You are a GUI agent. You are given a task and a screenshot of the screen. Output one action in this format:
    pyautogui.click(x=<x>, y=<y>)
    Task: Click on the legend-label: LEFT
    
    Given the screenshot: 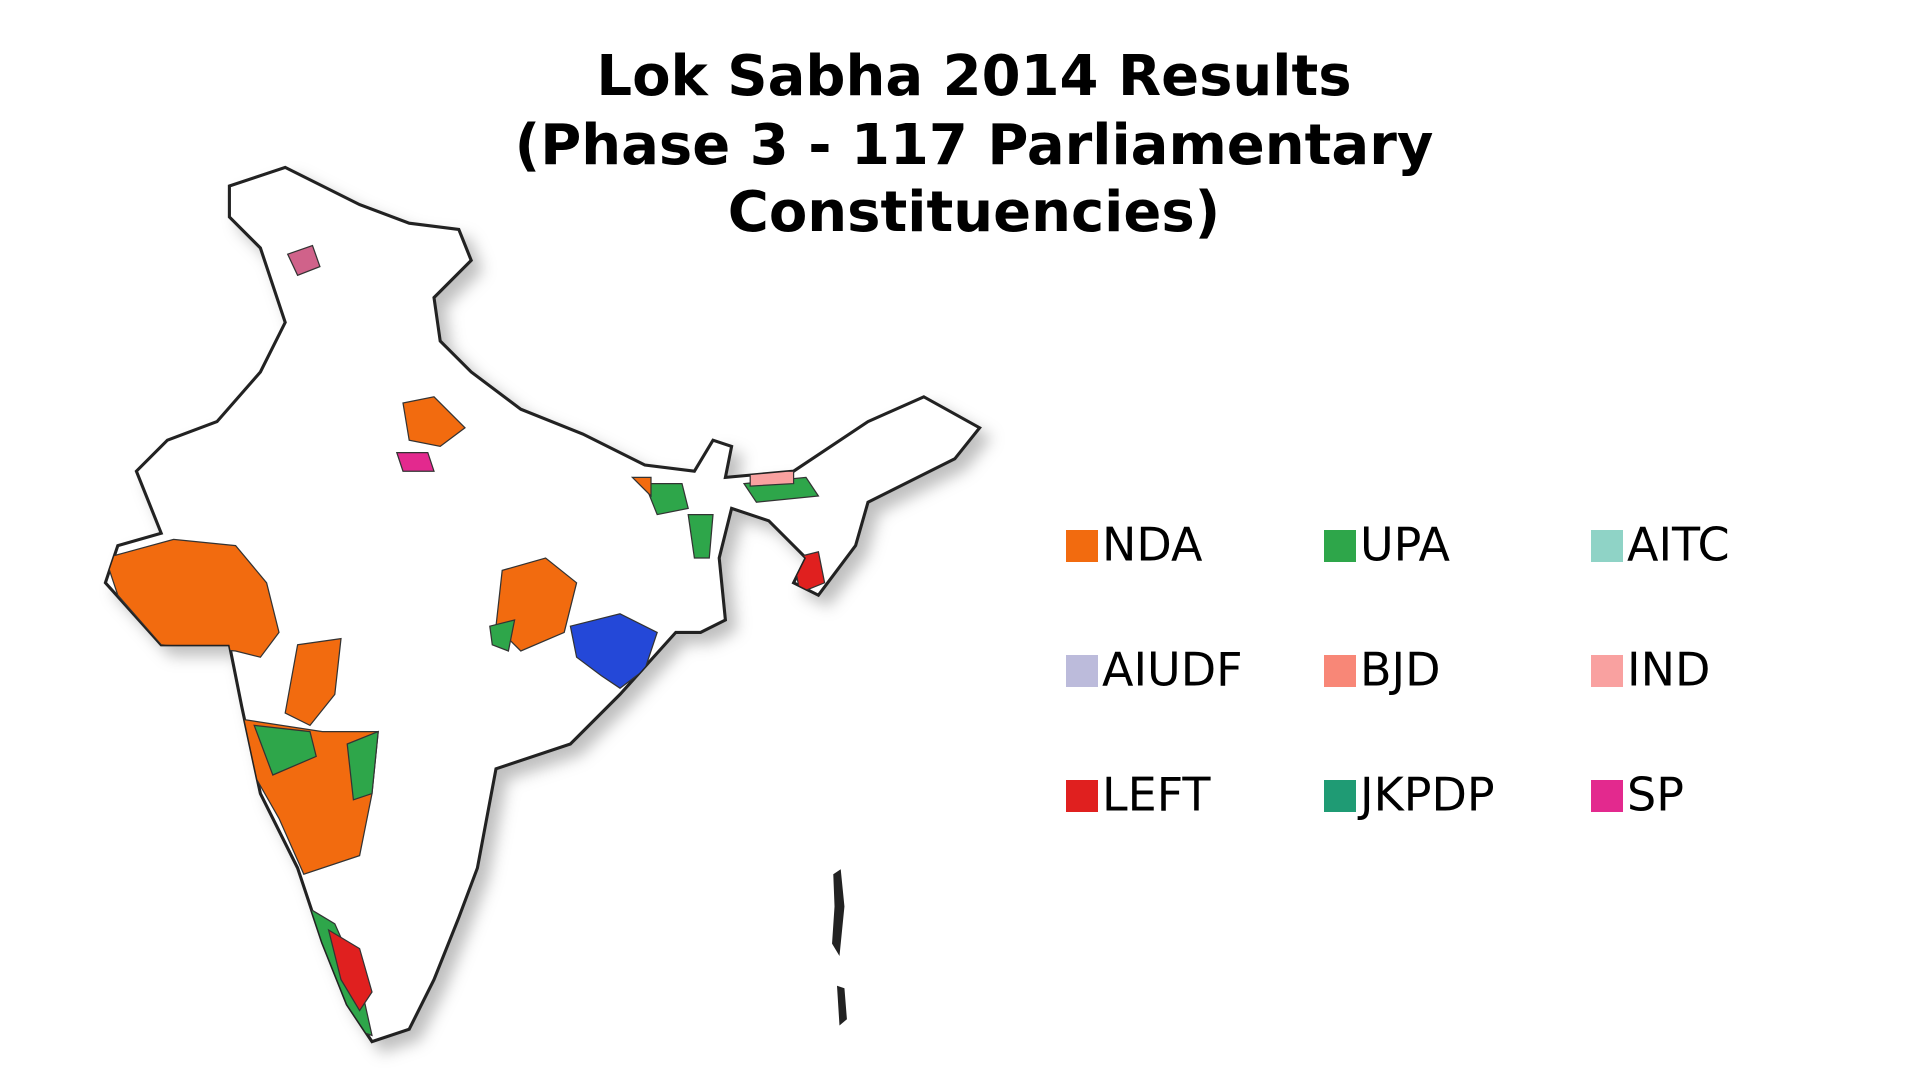 What is the action you would take?
    pyautogui.click(x=1156, y=795)
    